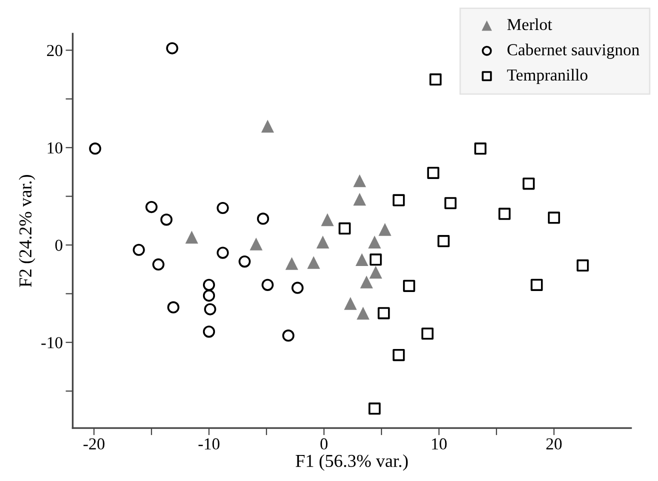  What do you see at coordinates (58, 245) in the screenshot?
I see `y-tick-label: 0` at bounding box center [58, 245].